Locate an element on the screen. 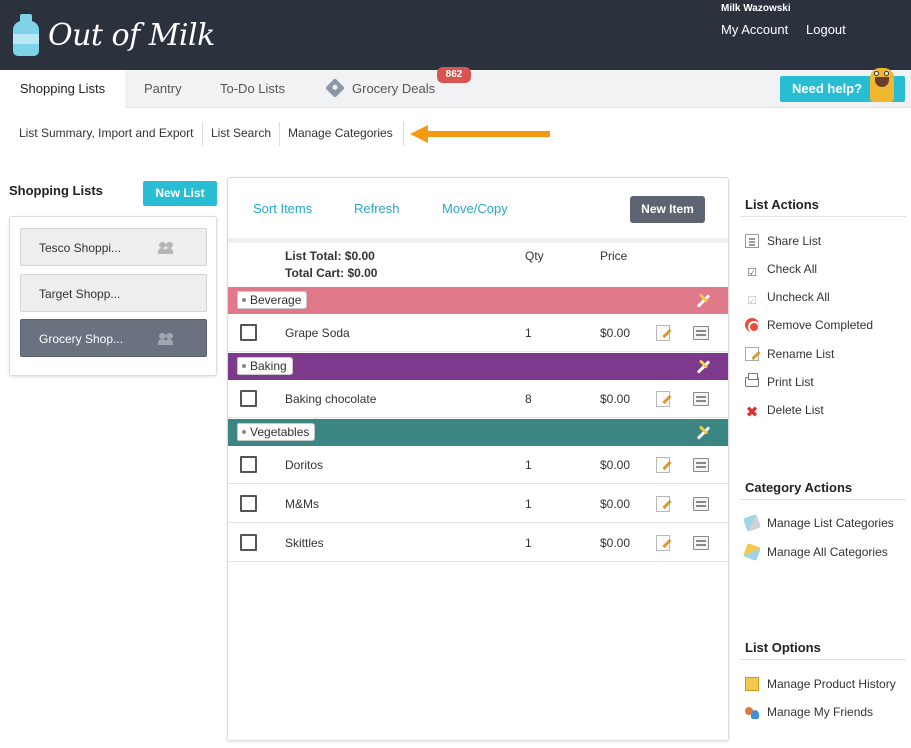 This screenshot has height=748, width=911. print-icon is located at coordinates (752, 380).